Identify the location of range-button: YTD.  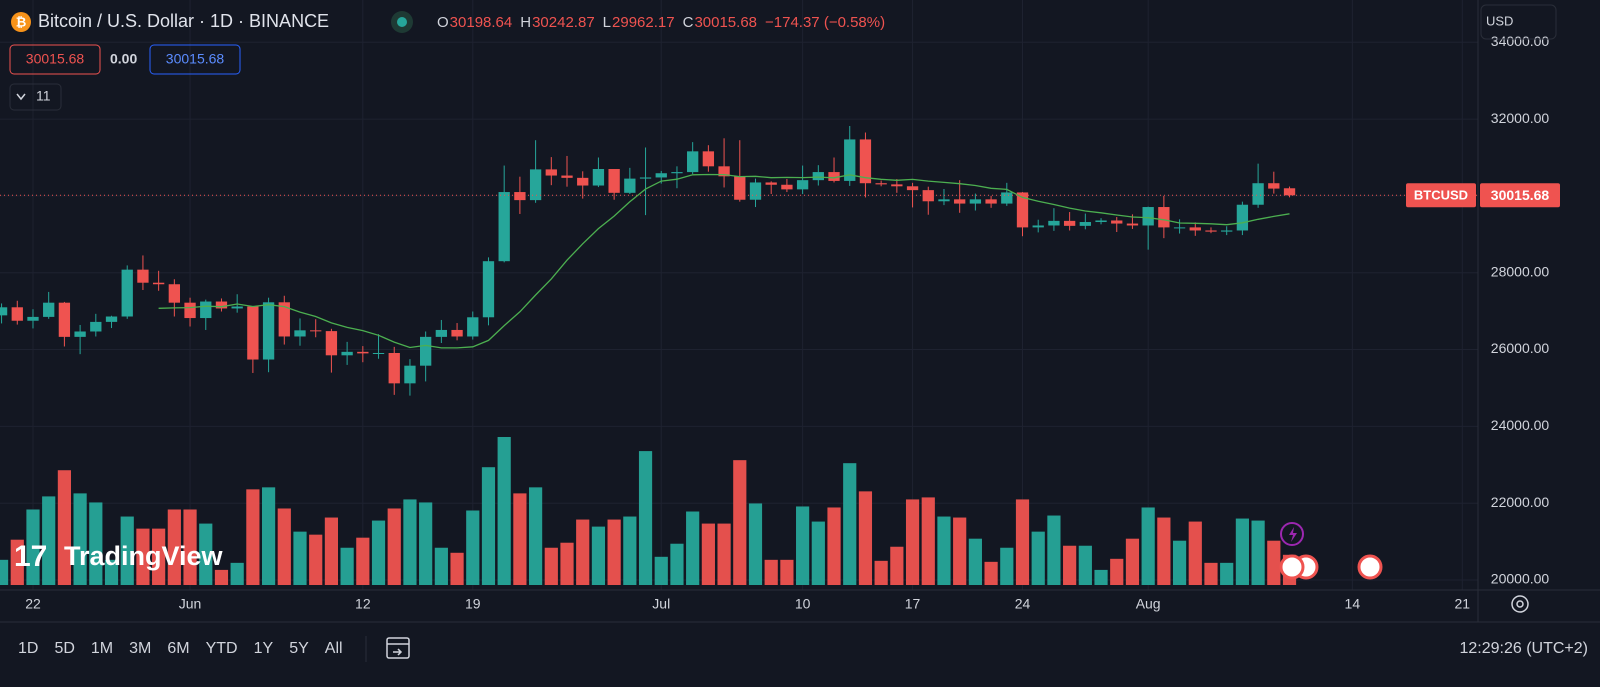
(222, 648).